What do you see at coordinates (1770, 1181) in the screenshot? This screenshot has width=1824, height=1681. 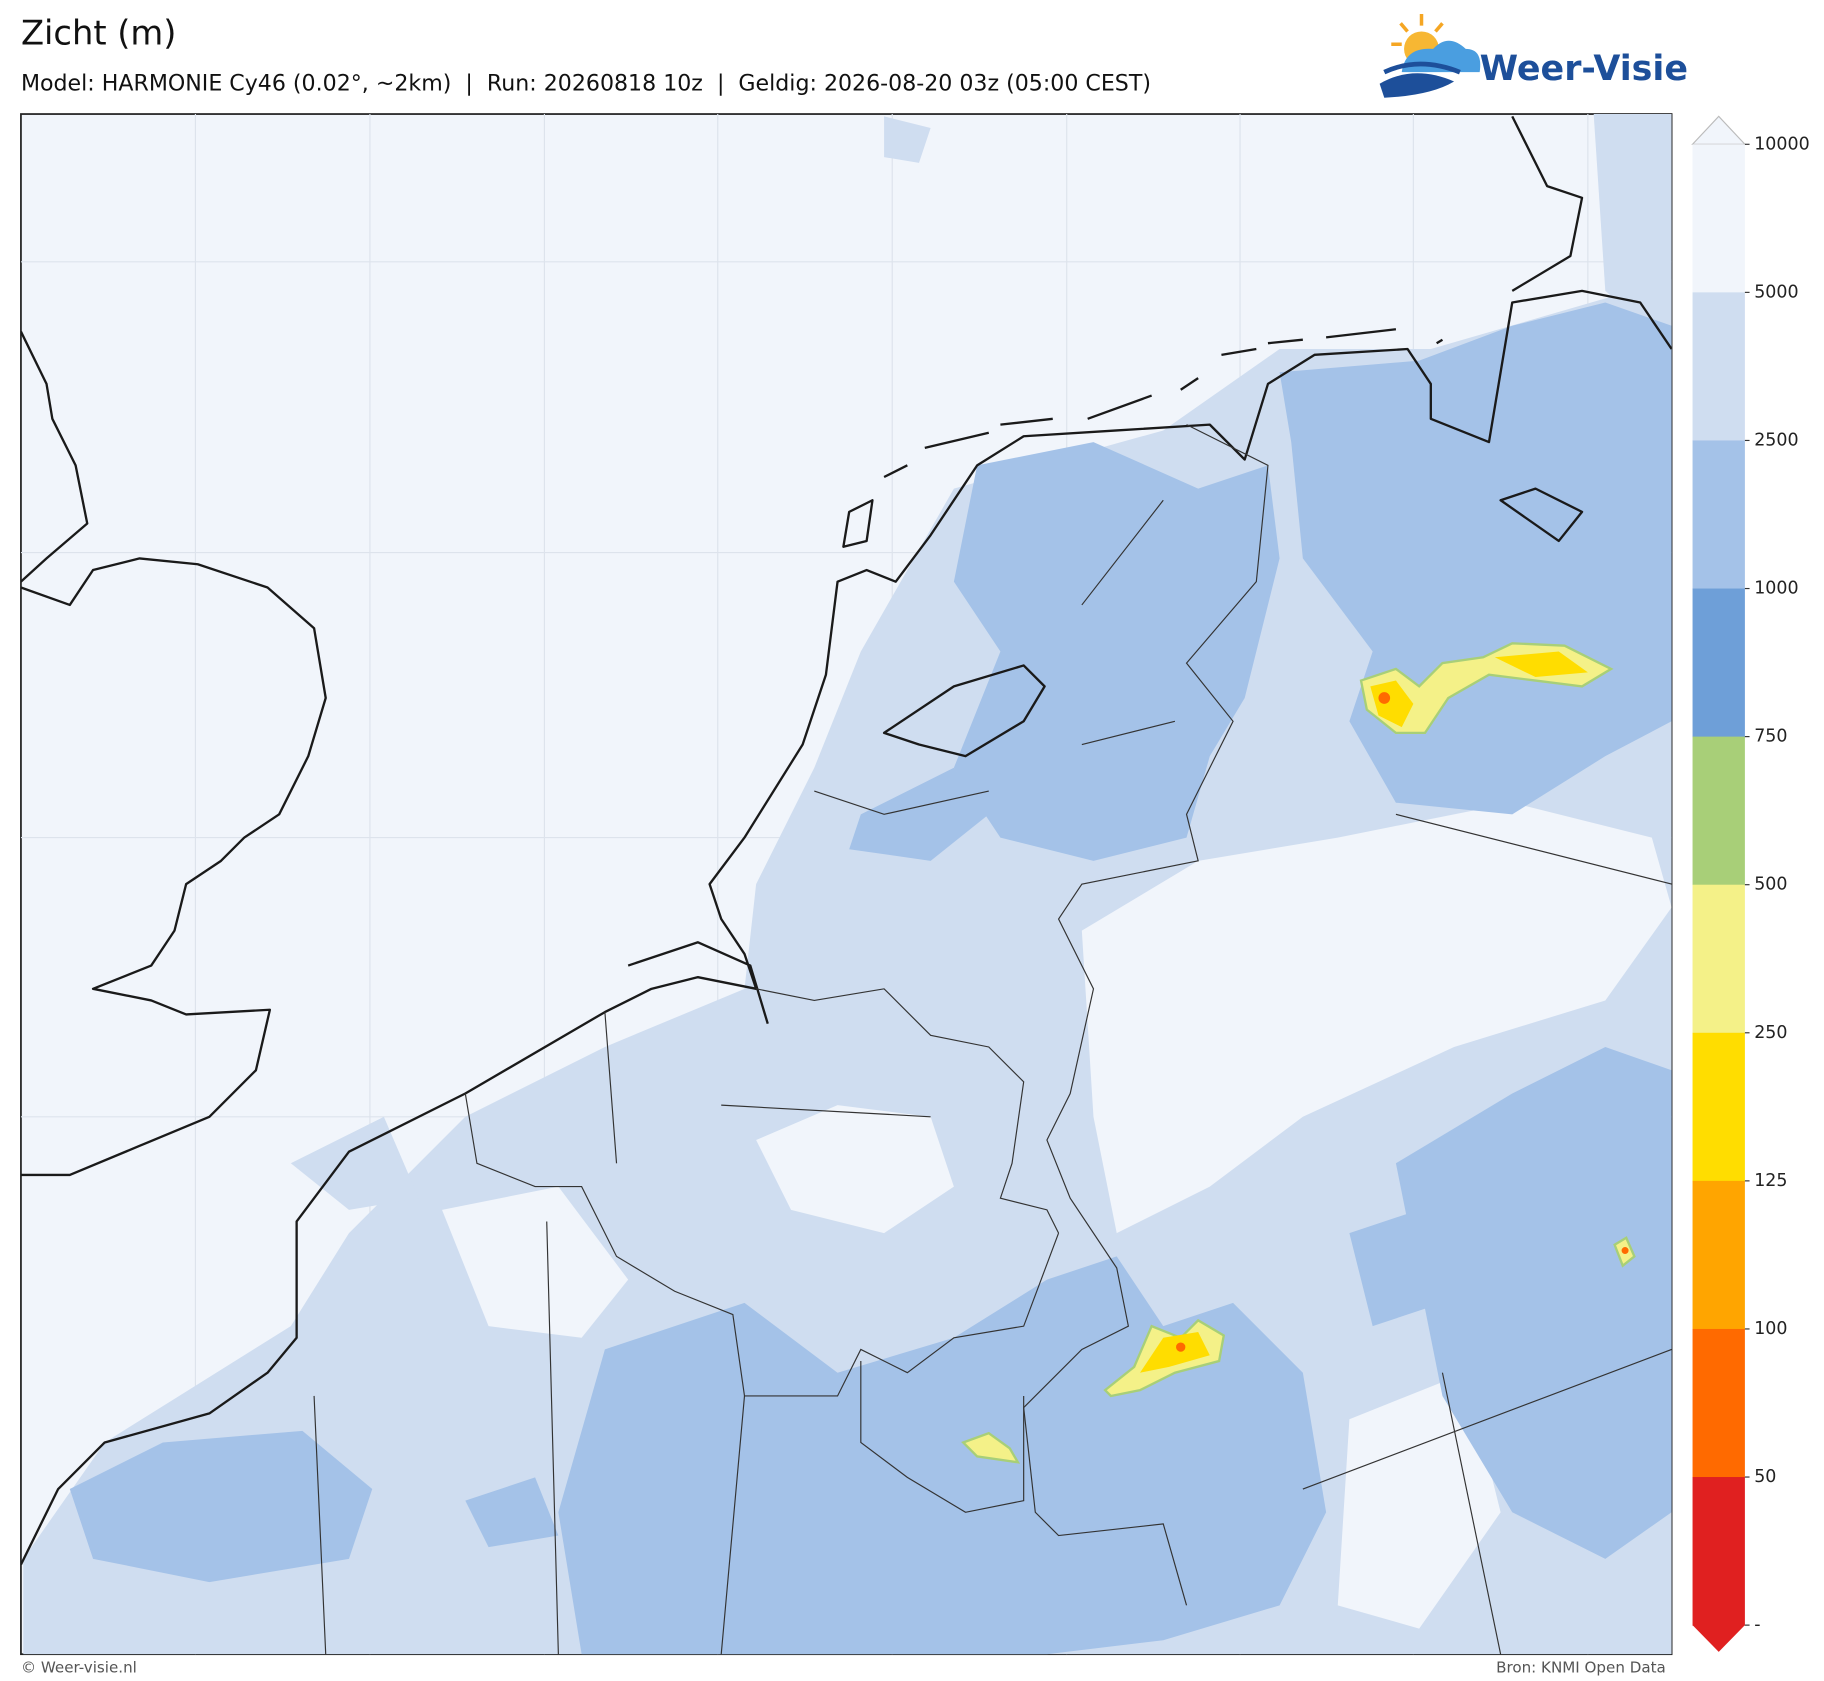 I see `colorbar-label: 125` at bounding box center [1770, 1181].